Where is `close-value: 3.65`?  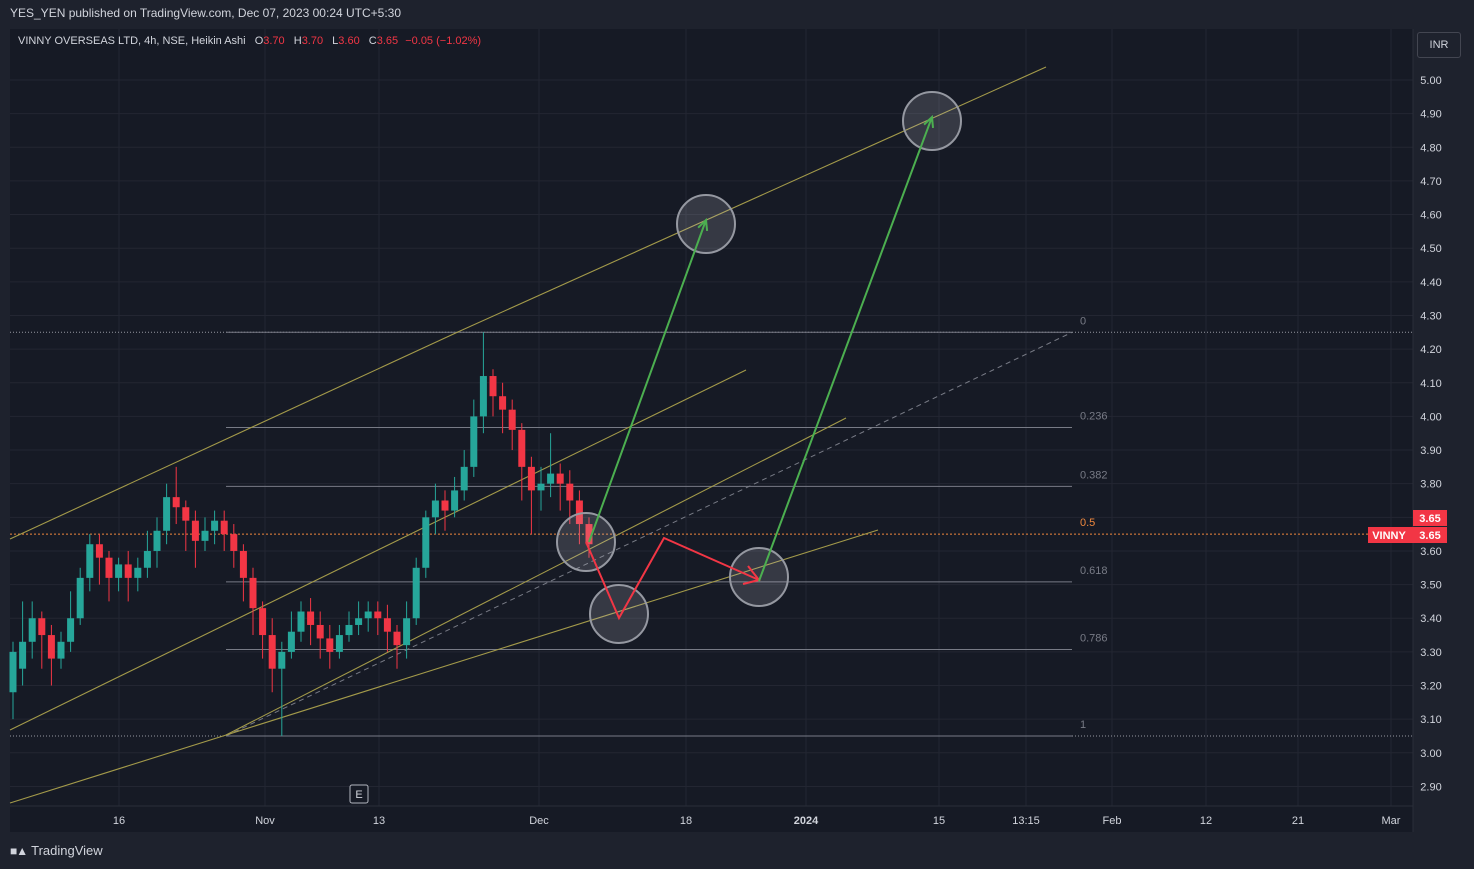
close-value: 3.65 is located at coordinates (387, 41).